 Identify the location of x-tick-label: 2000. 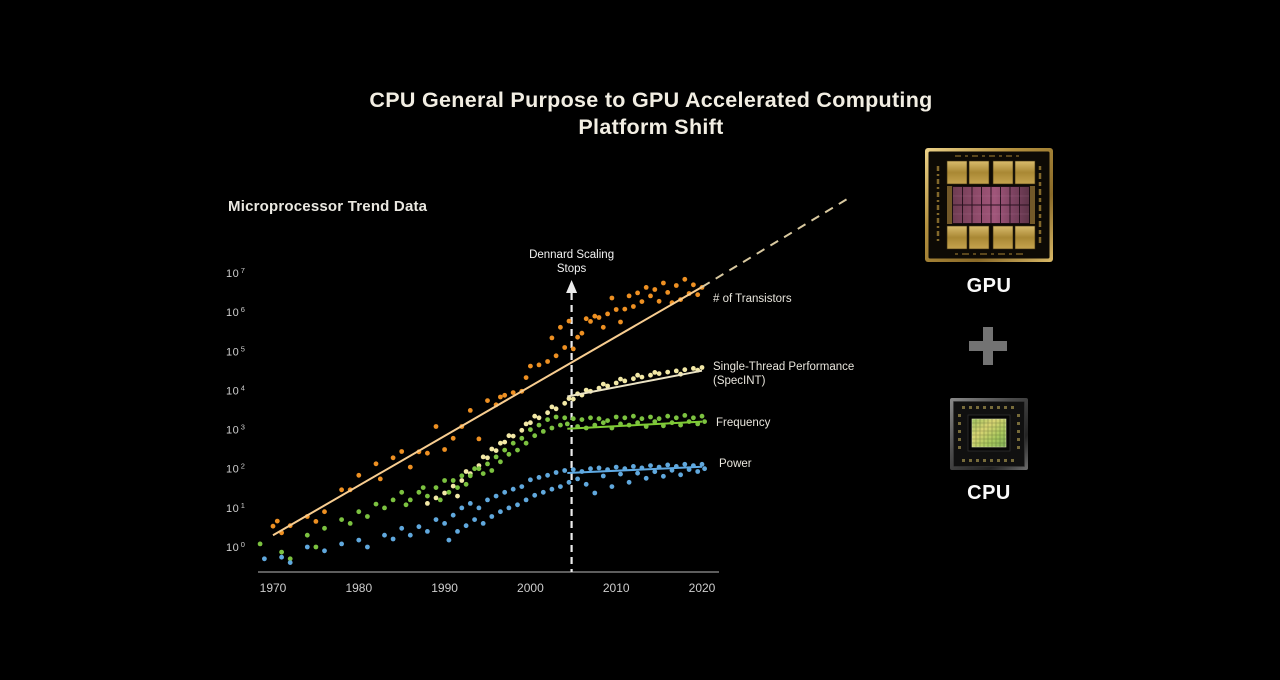
(530, 588).